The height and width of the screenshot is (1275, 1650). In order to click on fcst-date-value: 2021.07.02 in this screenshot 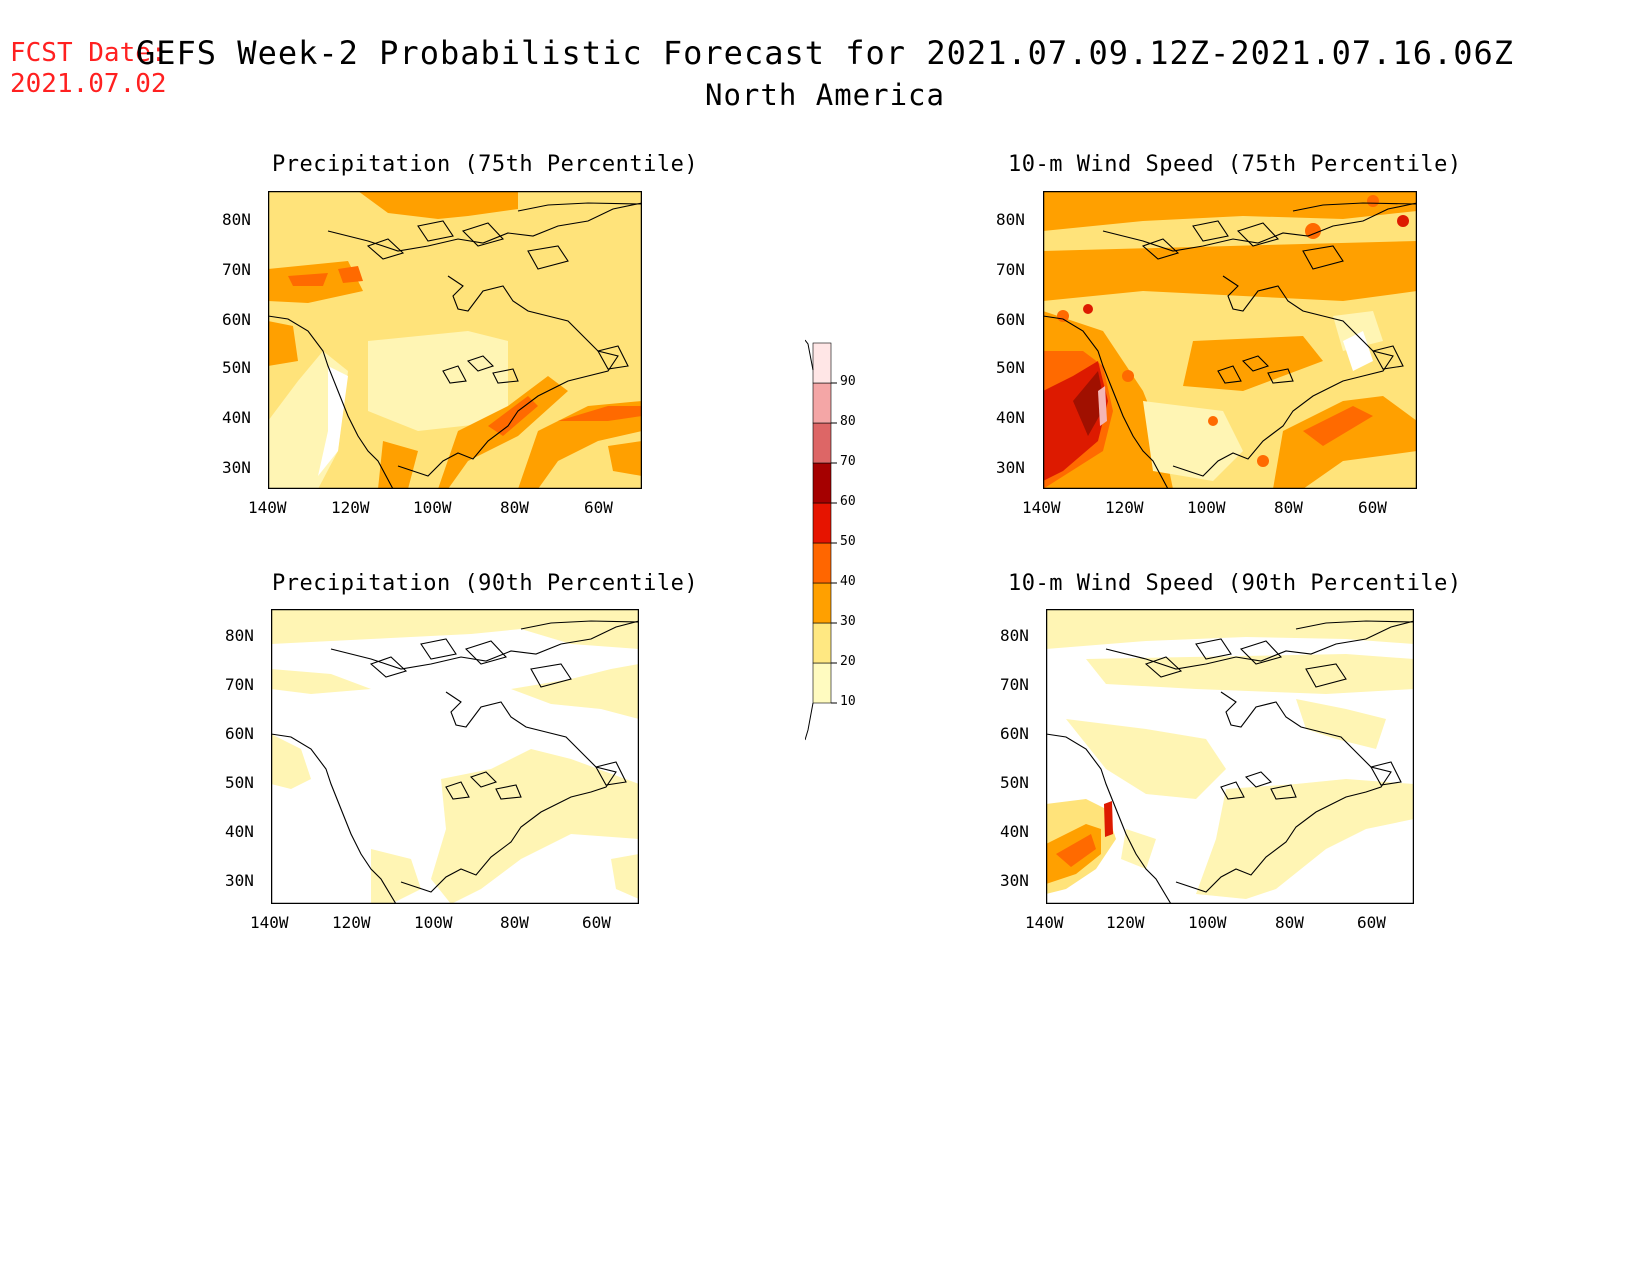, I will do `click(88, 84)`.